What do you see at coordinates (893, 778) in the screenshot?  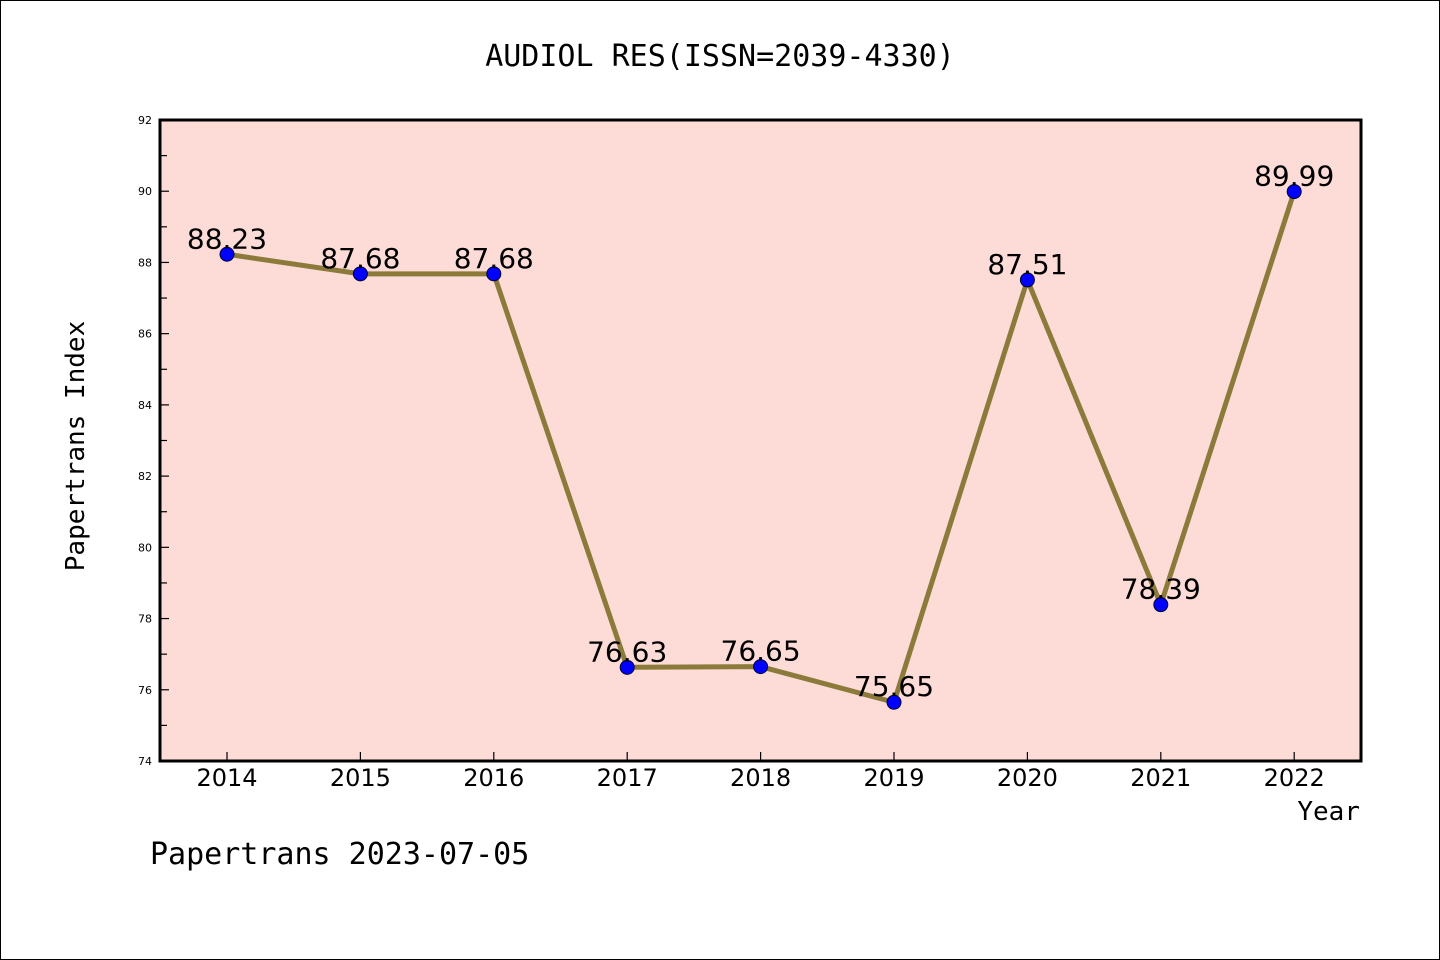 I see `x-tick-label: 2019` at bounding box center [893, 778].